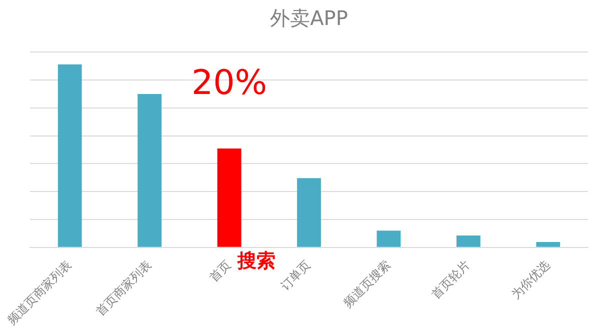 The image size is (603, 331). I want to click on data-label: 20%, so click(229, 82).